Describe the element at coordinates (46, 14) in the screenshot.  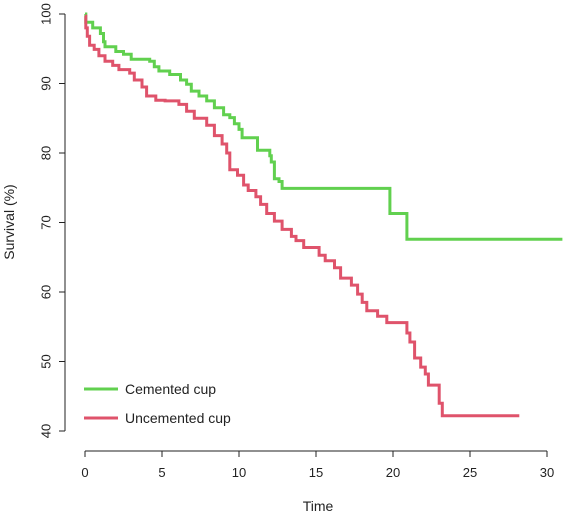
I see `y-tick-label: 100` at that location.